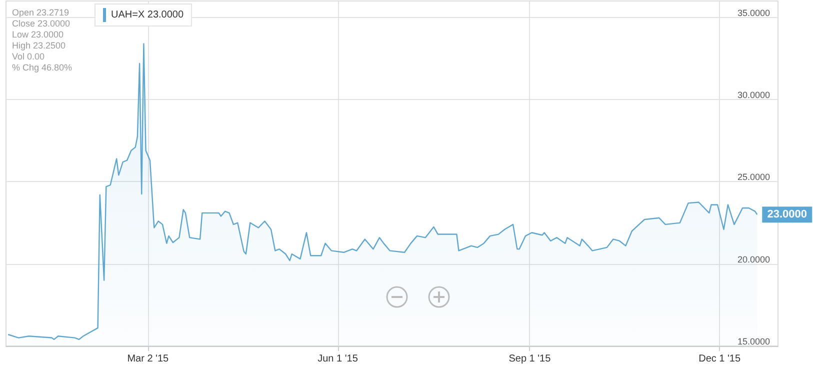  What do you see at coordinates (41, 13) in the screenshot?
I see `annotation: Open 23.2719` at bounding box center [41, 13].